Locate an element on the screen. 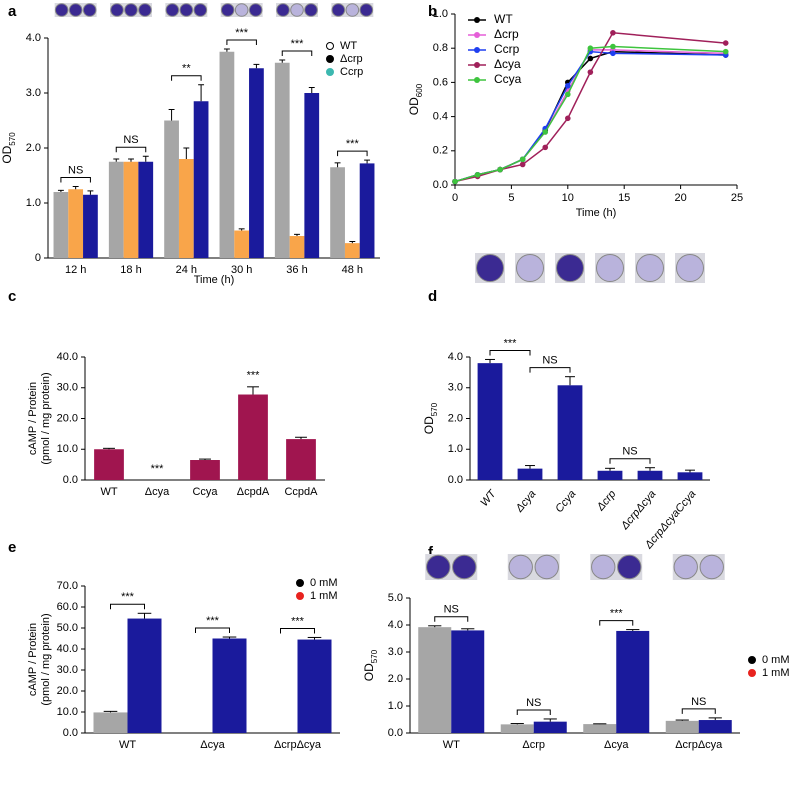 Image resolution: width=798 pixels, height=810 pixels. x-tick-label: ΔcpdA is located at coordinates (253, 492).